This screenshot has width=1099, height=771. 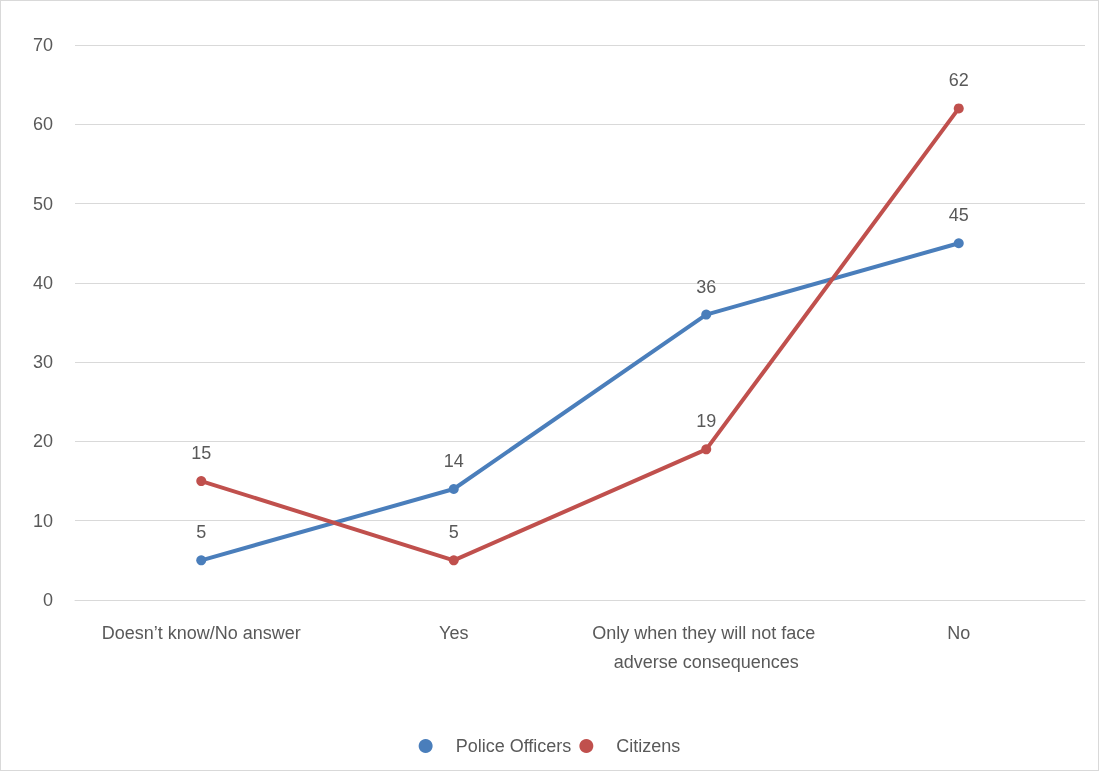 I want to click on legend-label: Police Officers, so click(x=513, y=746).